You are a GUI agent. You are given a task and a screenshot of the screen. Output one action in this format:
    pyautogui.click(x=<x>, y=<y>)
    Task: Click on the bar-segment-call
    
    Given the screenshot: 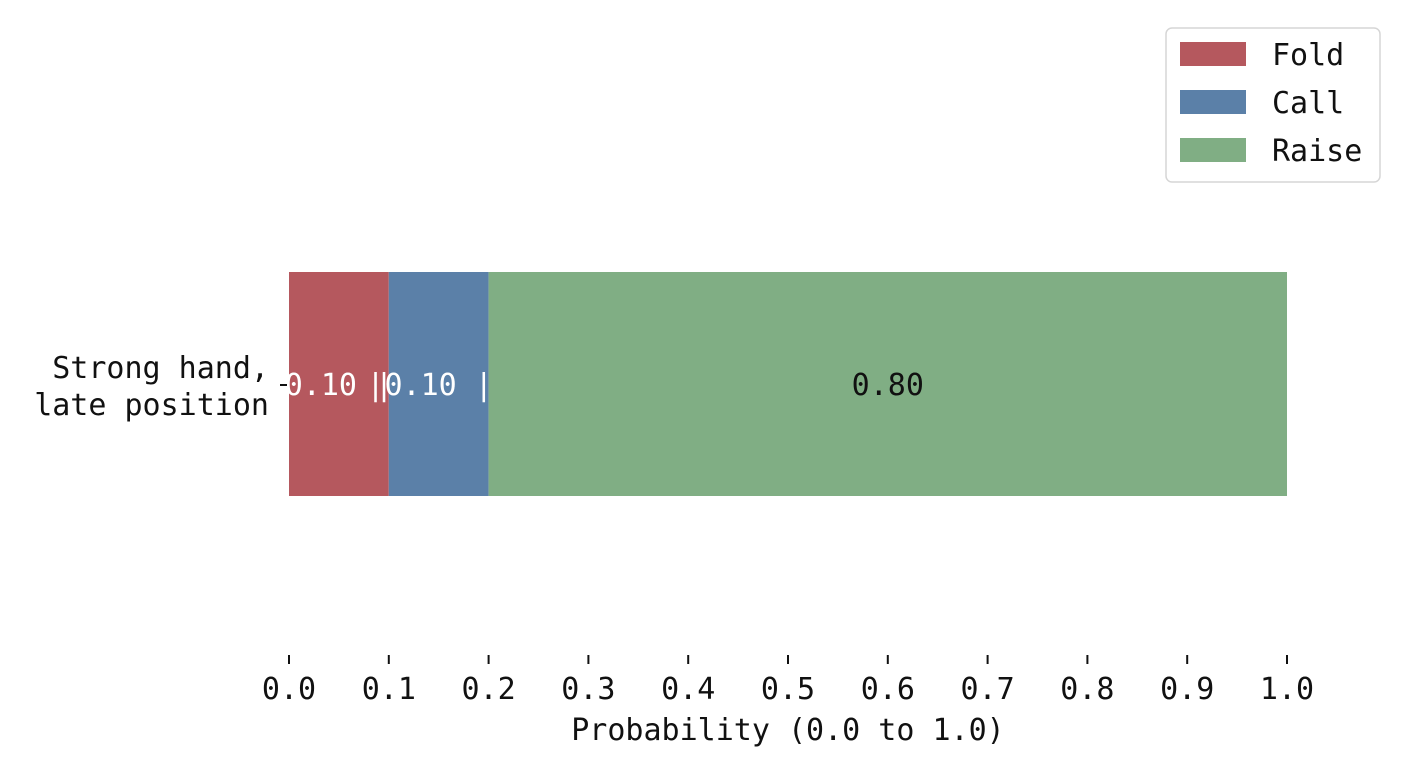 What is the action you would take?
    pyautogui.click(x=438, y=384)
    